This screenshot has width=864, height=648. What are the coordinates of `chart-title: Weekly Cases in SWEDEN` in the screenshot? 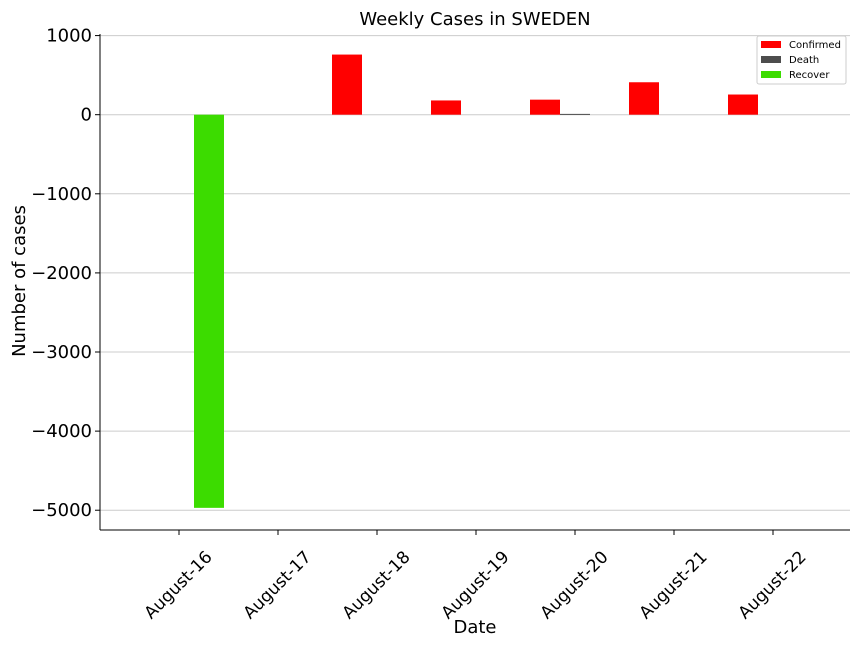 It's located at (474, 19).